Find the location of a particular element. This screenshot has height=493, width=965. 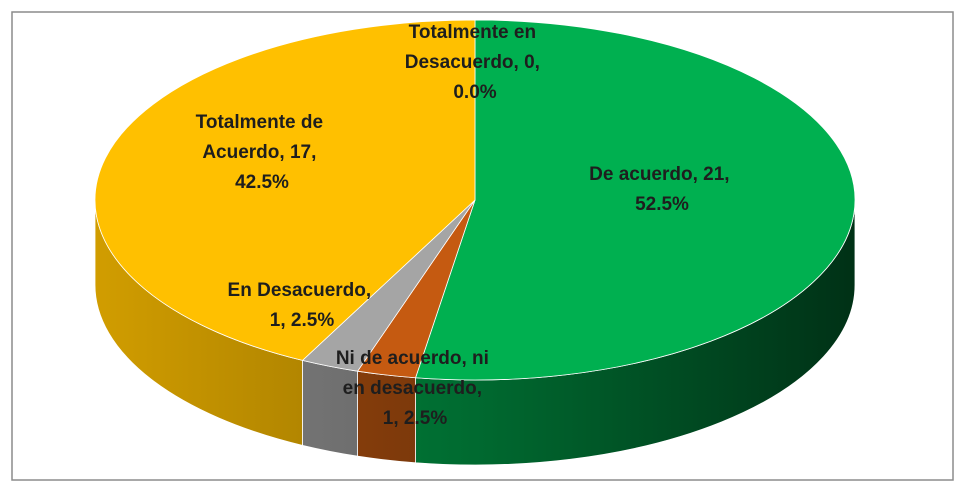

data-label: En Desacuerdo, 1, 2.5% is located at coordinates (302, 305).